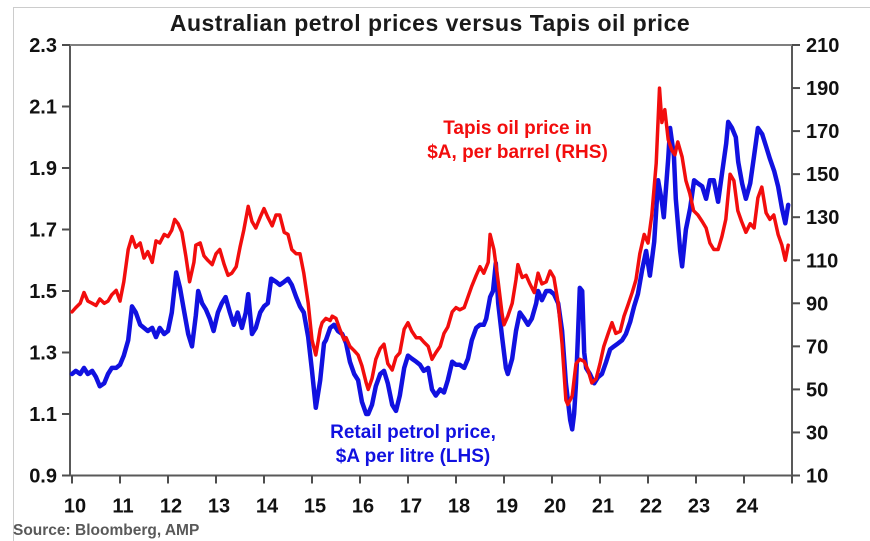 The height and width of the screenshot is (541, 870). What do you see at coordinates (43, 231) in the screenshot?
I see `left-axis-tick-label: 1.7` at bounding box center [43, 231].